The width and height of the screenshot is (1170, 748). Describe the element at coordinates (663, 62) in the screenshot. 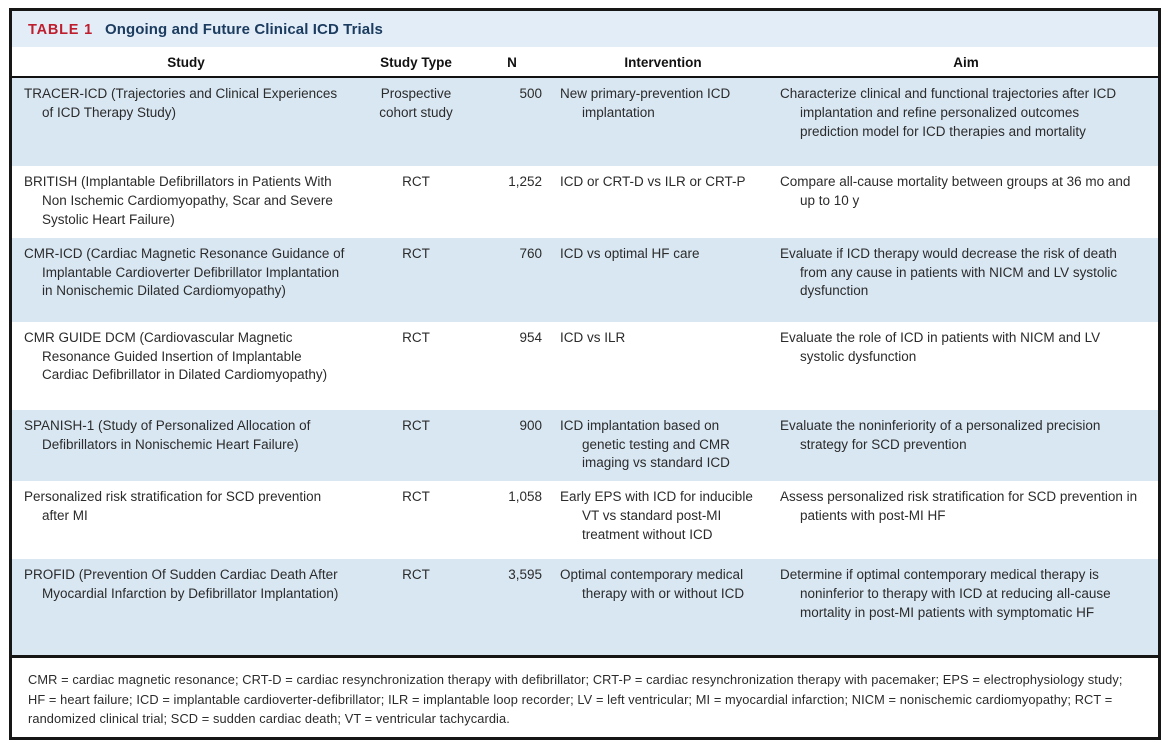

I see `column-header-intervention: Intervention` at that location.